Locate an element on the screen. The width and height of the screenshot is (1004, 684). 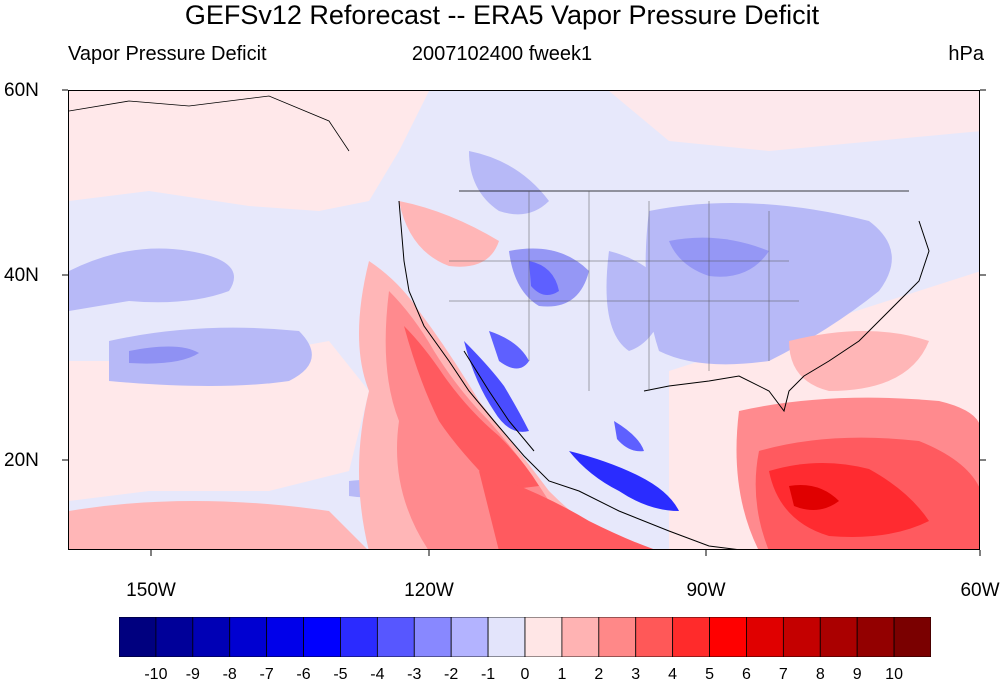
colorbar-tick-label: -8 is located at coordinates (229, 674).